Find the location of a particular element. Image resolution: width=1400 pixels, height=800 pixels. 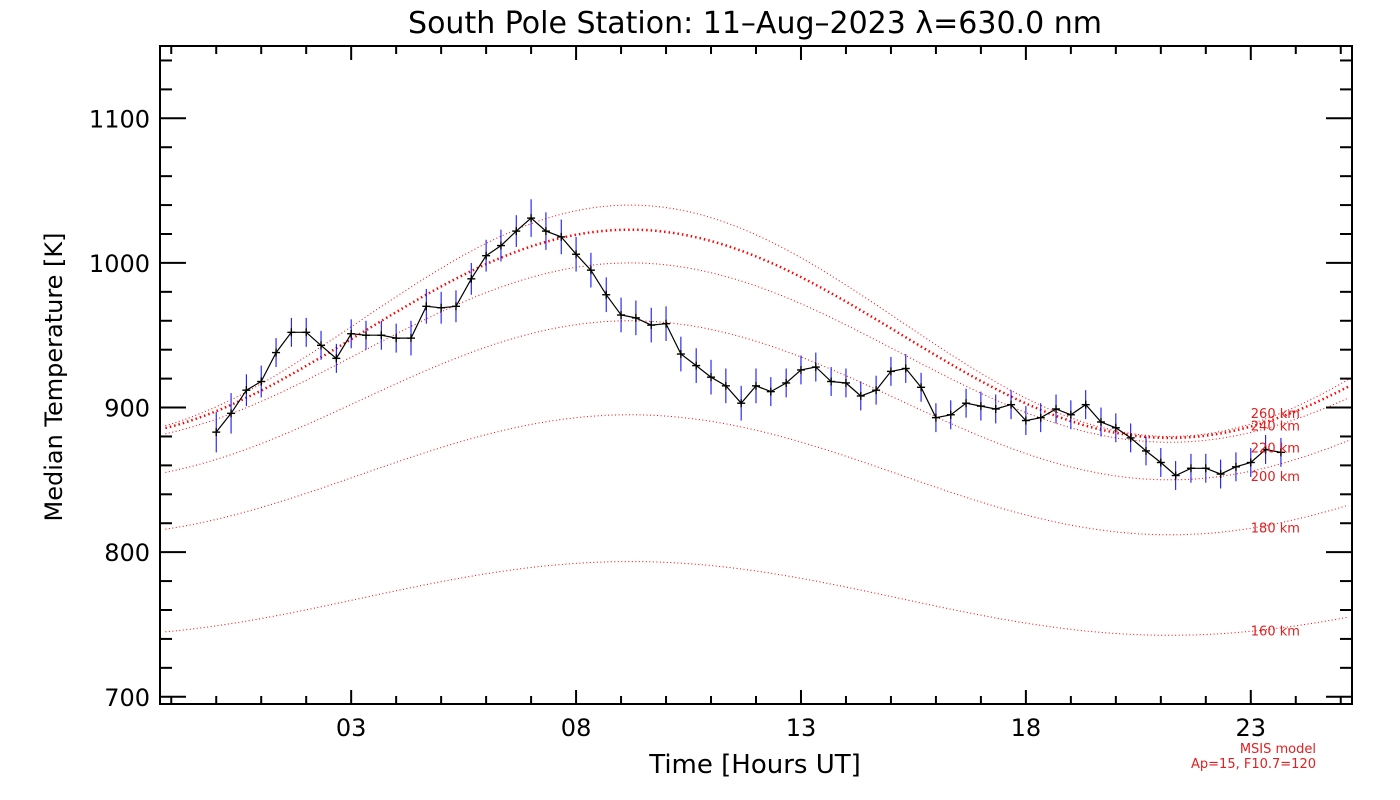

model-label-180-km: 180 km is located at coordinates (1275, 528).